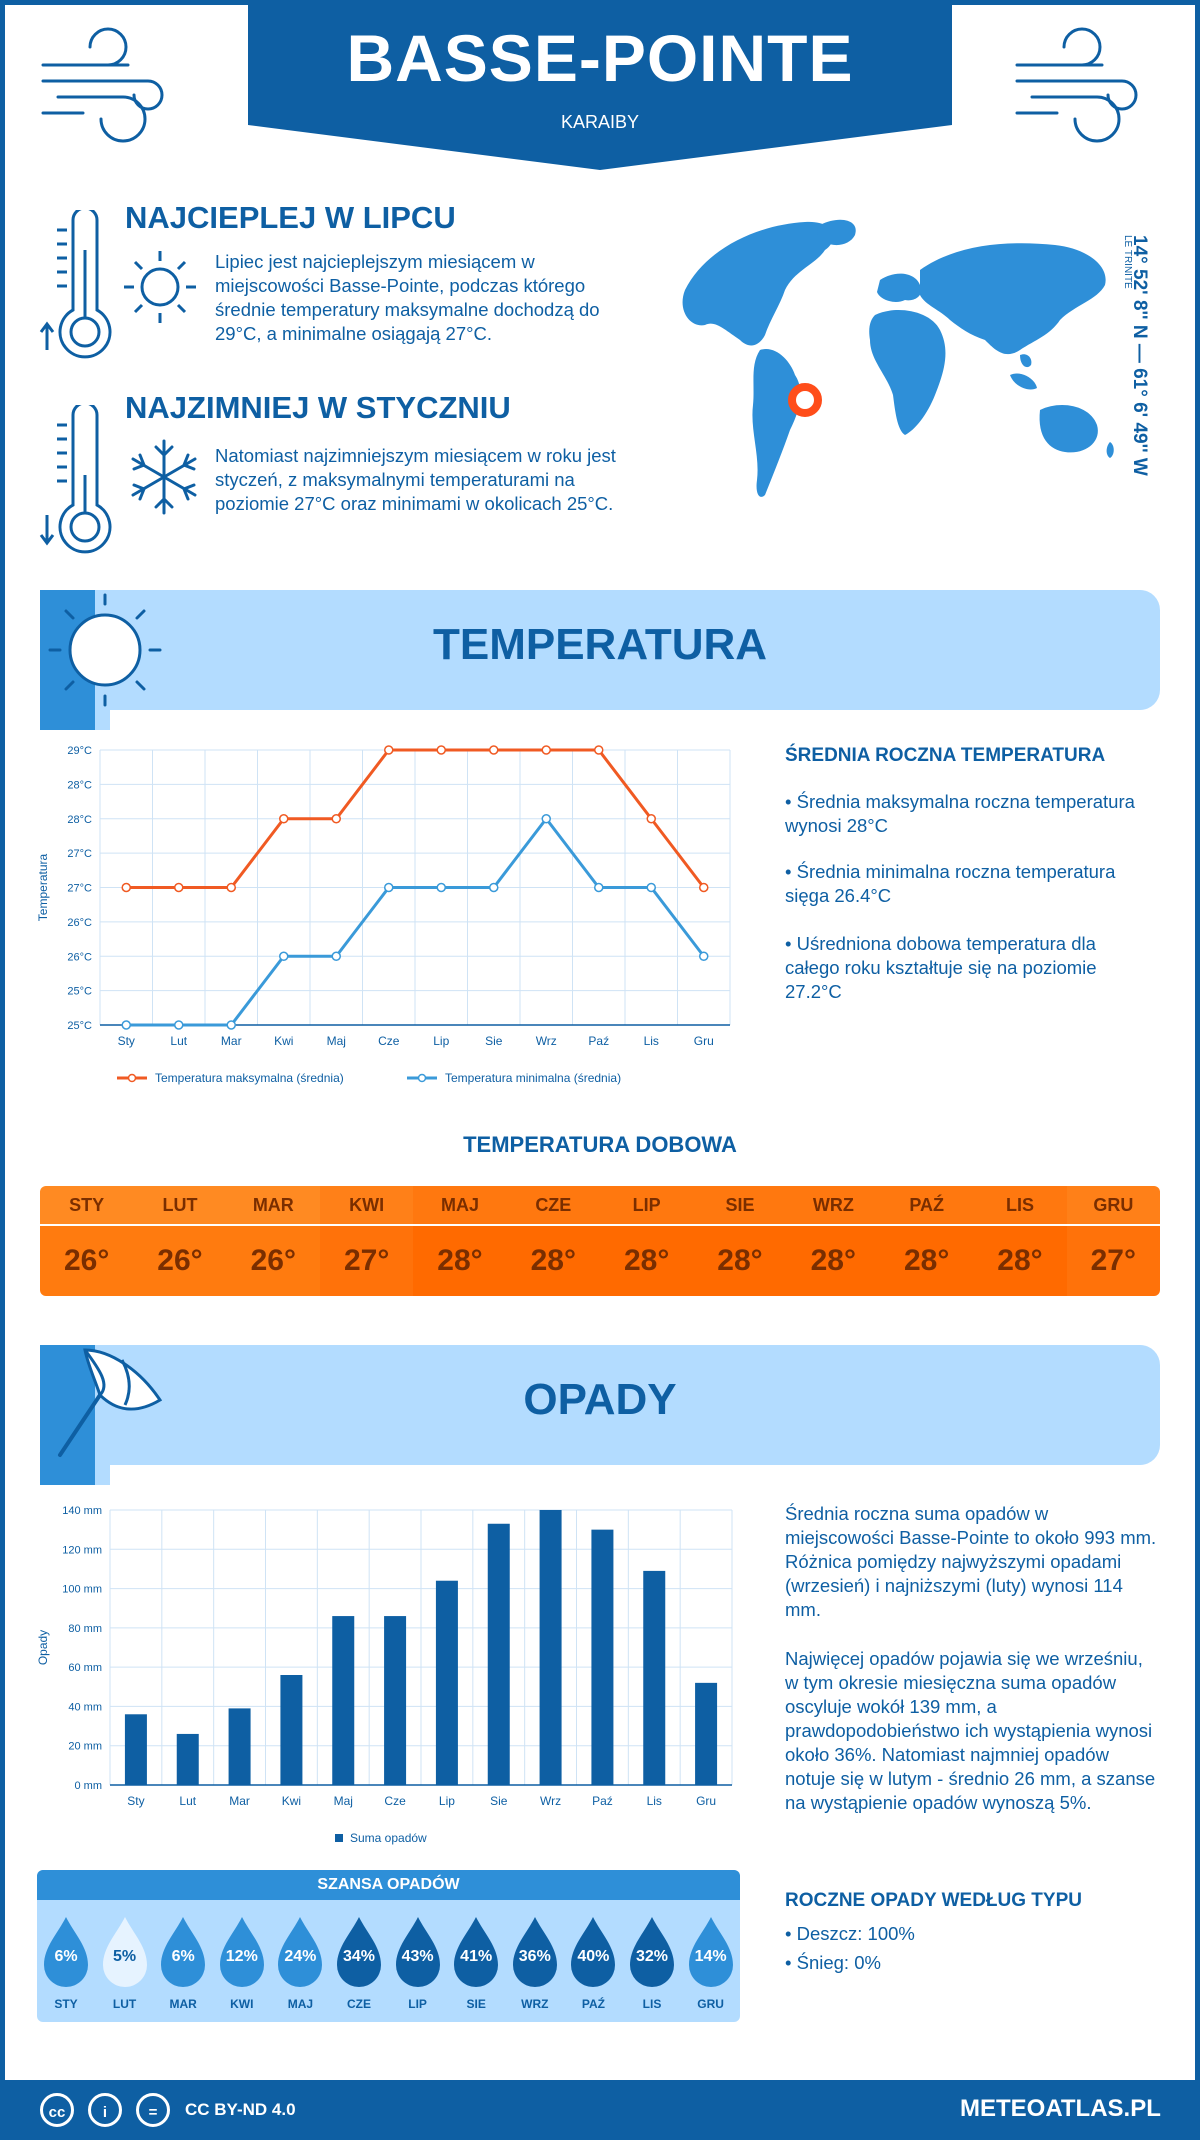  Describe the element at coordinates (241, 1956) in the screenshot. I see `precip-chance-value: 12%` at that location.